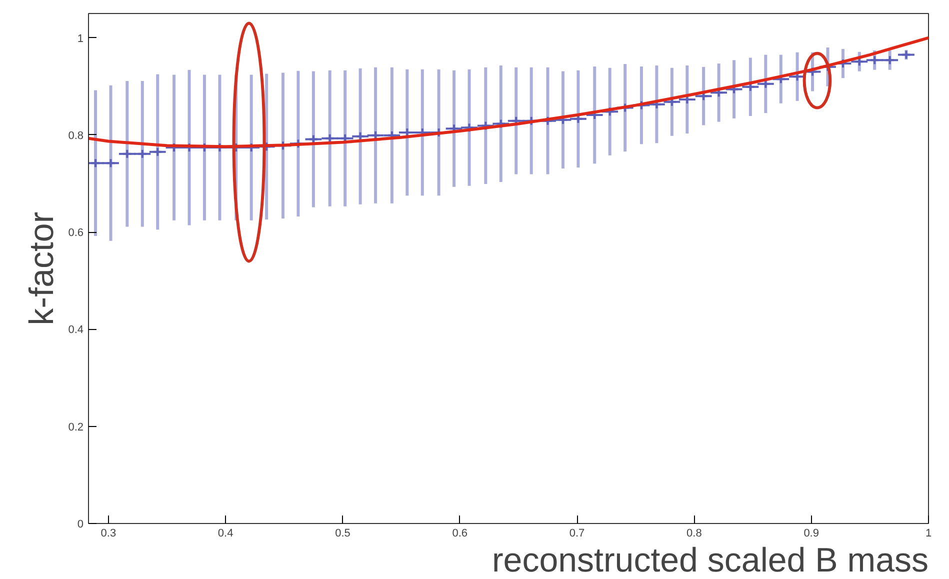 The width and height of the screenshot is (949, 579). Describe the element at coordinates (76, 136) in the screenshot. I see `y-tick-label: 0.8` at that location.